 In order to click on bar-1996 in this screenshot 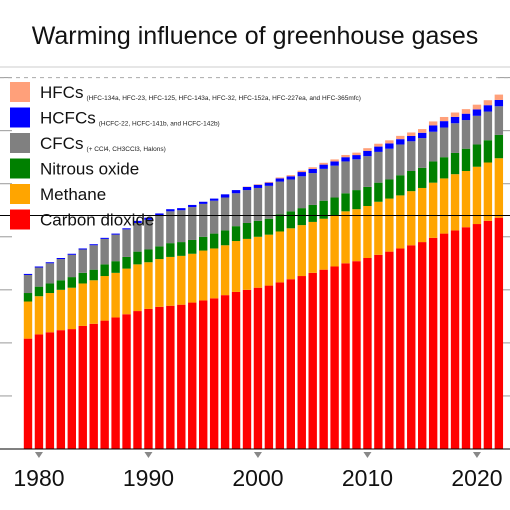, I will do `click(214, 323)`.